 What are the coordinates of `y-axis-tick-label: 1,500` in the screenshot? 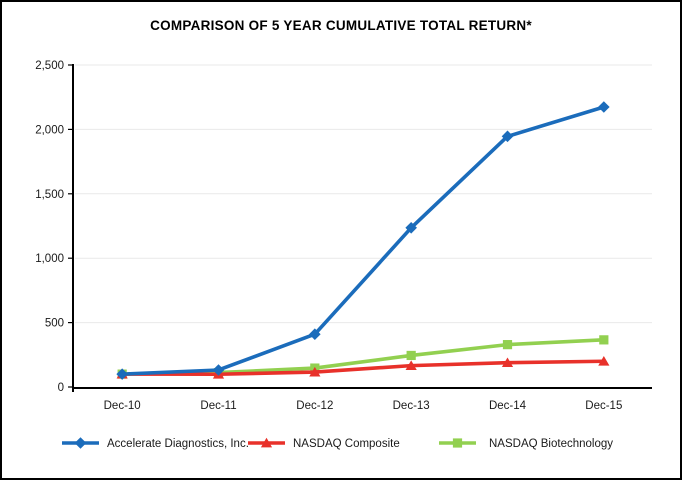 It's located at (49, 195).